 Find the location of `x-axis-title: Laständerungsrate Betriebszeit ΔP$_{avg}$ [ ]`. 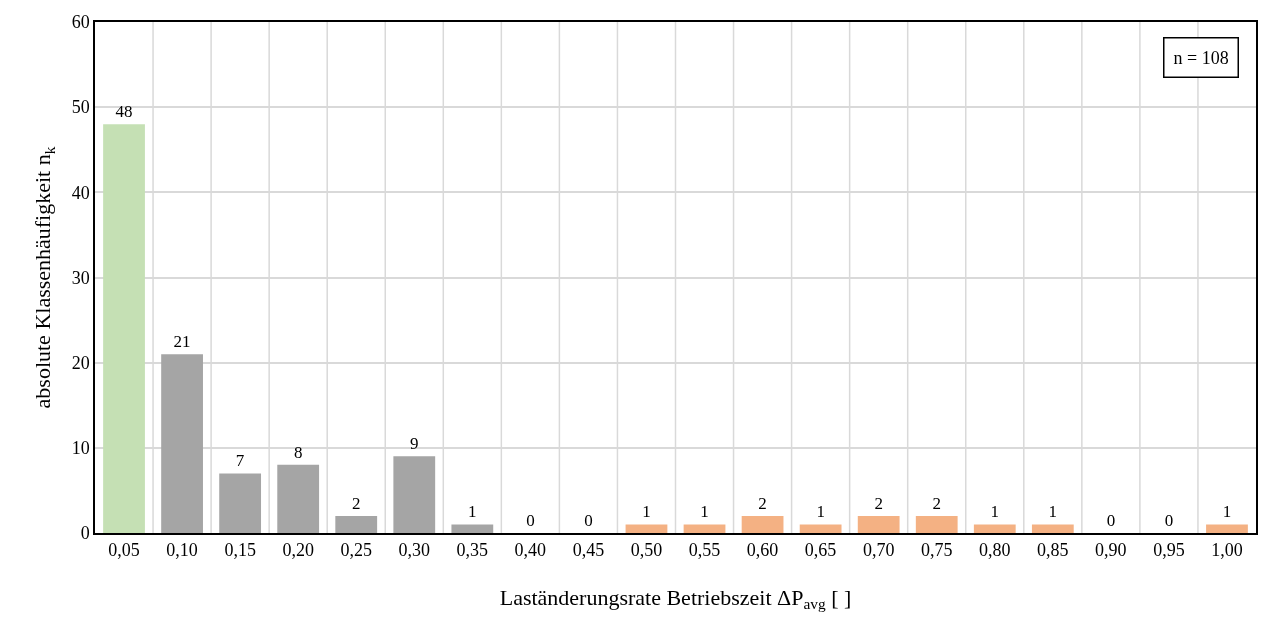

x-axis-title: Laständerungsrate Betriebszeit ΔP$_{avg}$ [ ] is located at coordinates (675, 598).